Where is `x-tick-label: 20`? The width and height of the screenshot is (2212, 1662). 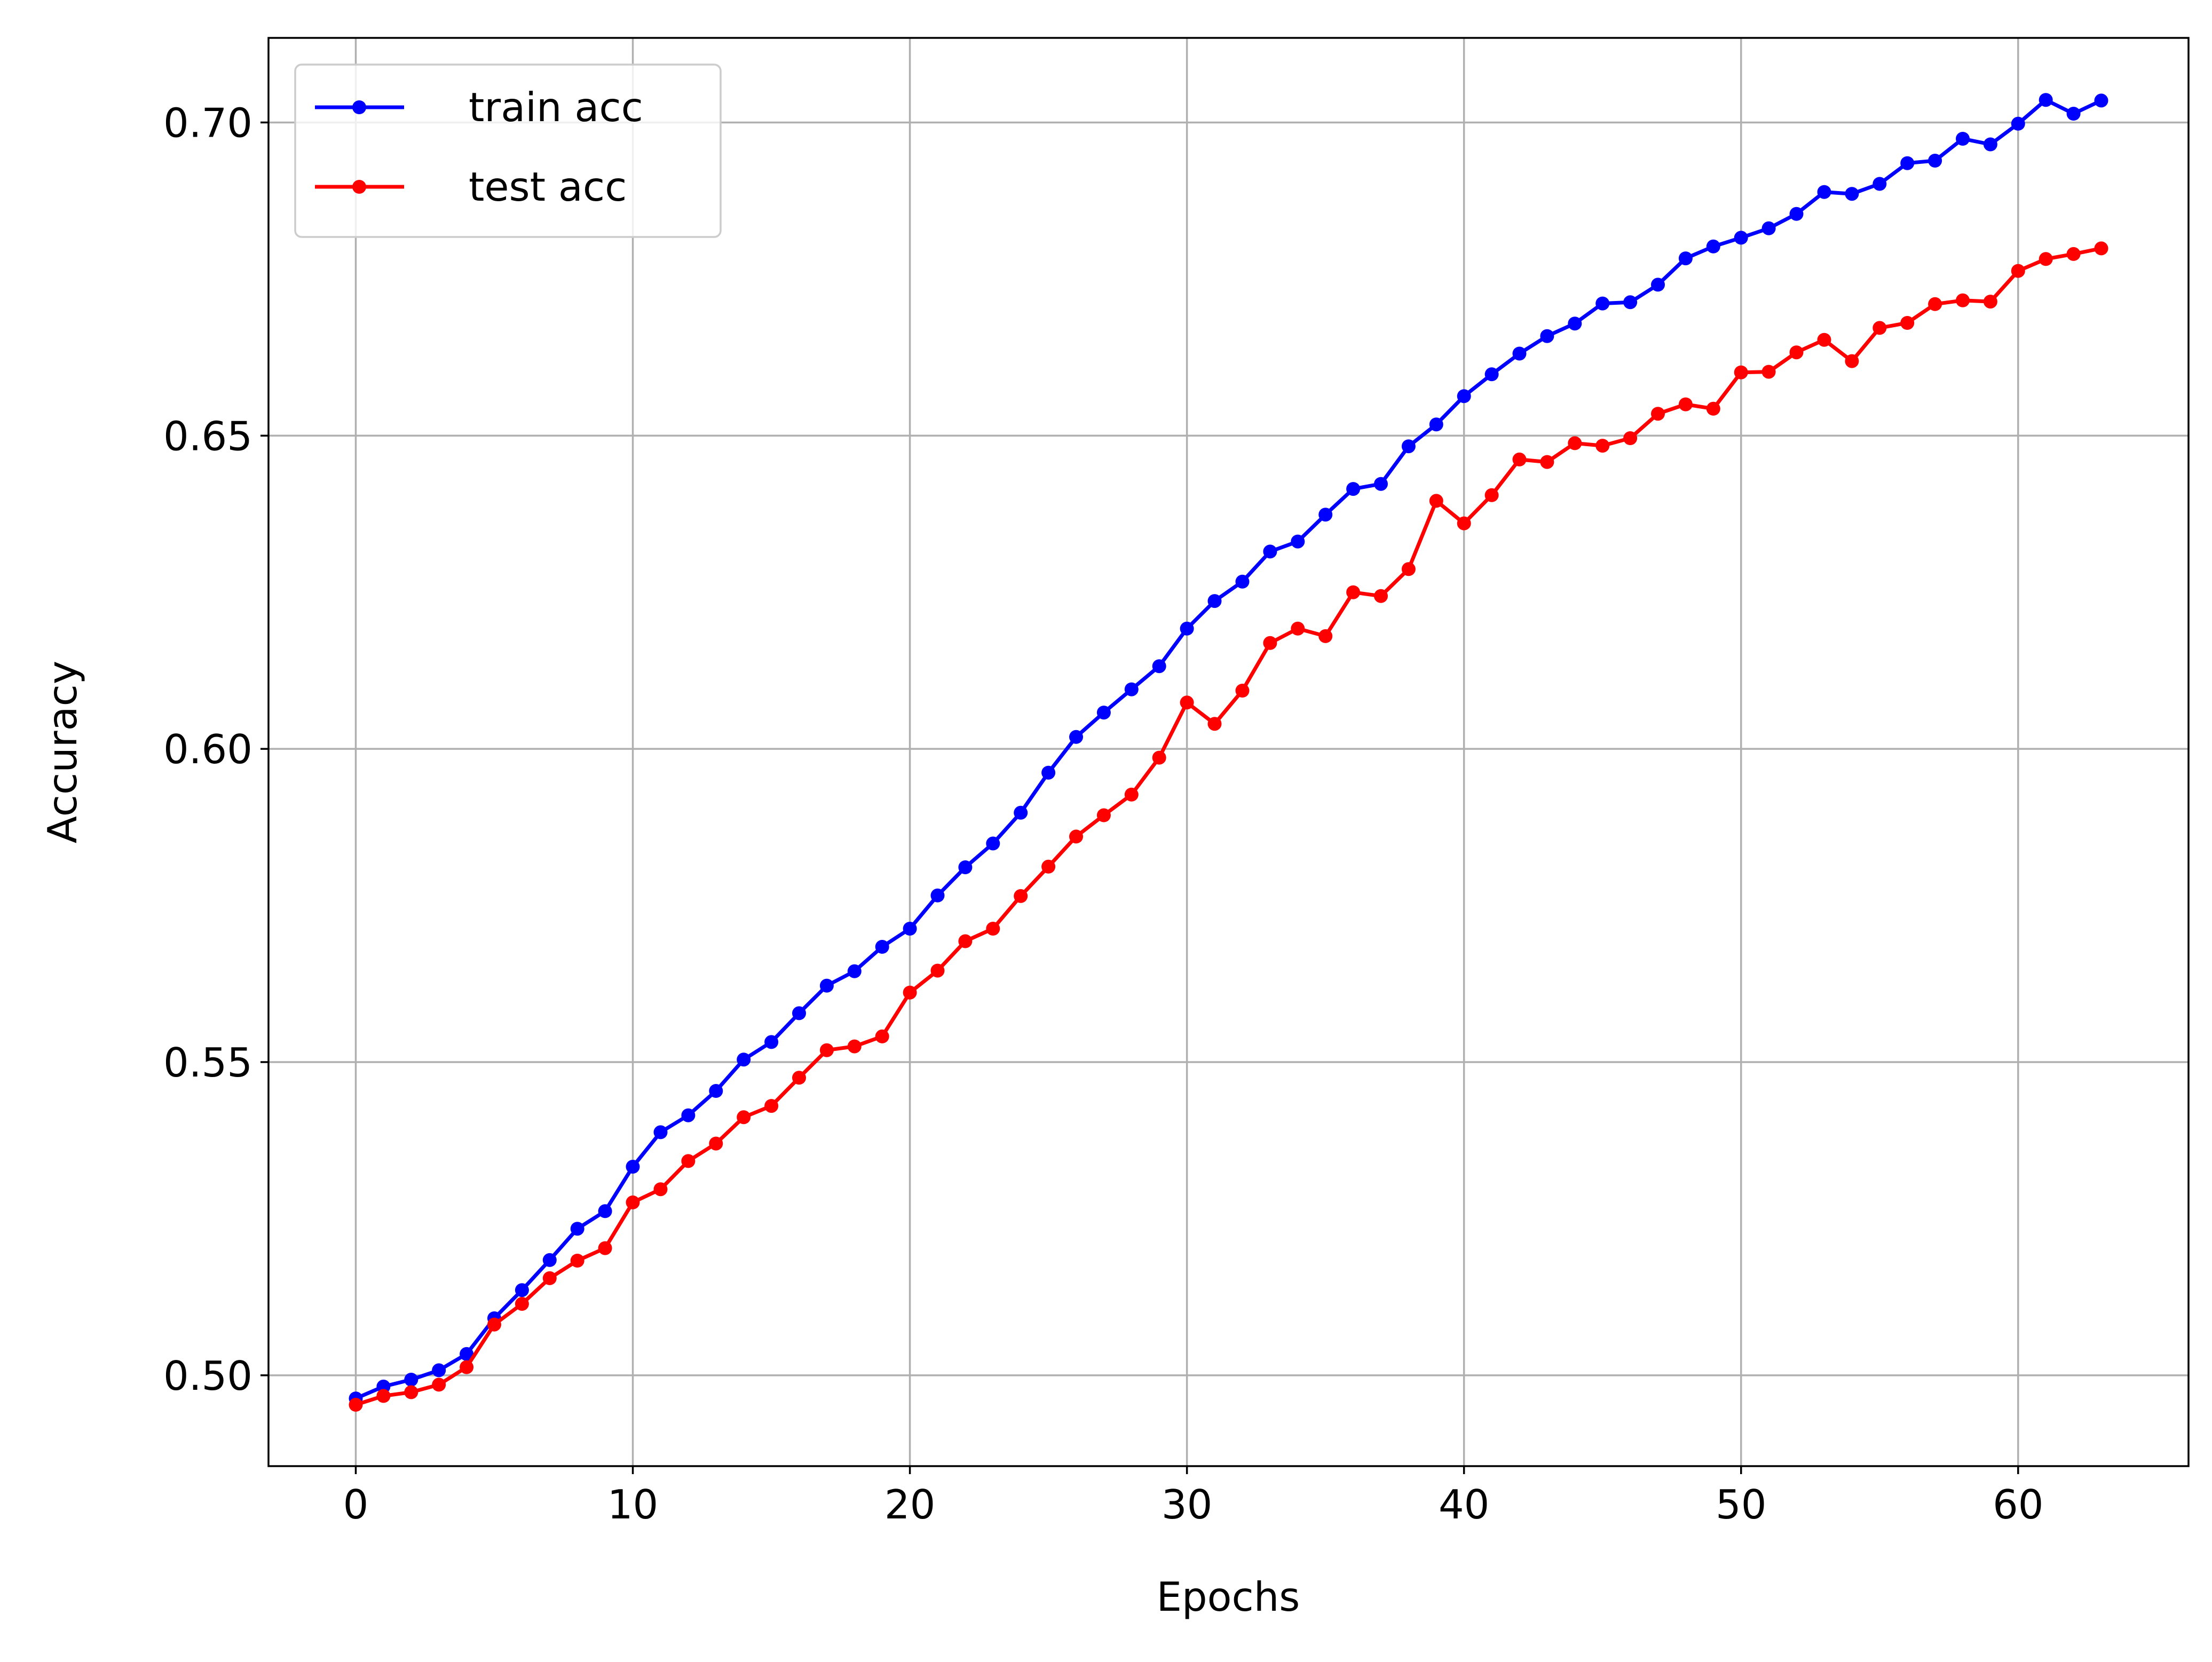
x-tick-label: 20 is located at coordinates (909, 1504).